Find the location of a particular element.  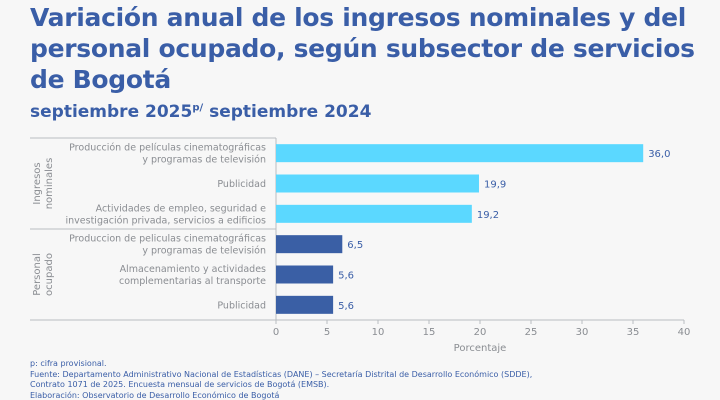

category-label: complementarias al transporte is located at coordinates (192, 281).